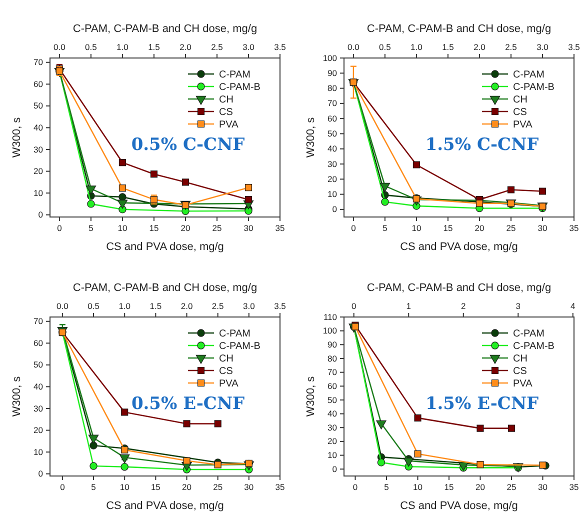 This screenshot has width=588, height=519. I want to click on y-tick-label: 100, so click(330, 331).